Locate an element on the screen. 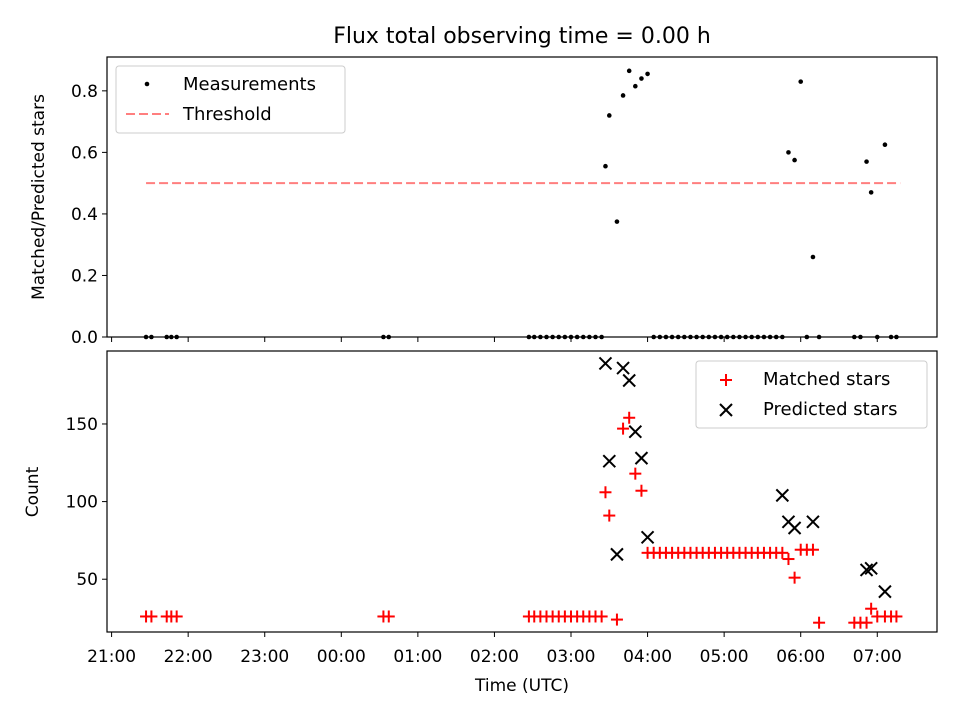 This screenshot has height=720, width=960. top-y-axis-label: Matched/Predicted stars is located at coordinates (39, 197).